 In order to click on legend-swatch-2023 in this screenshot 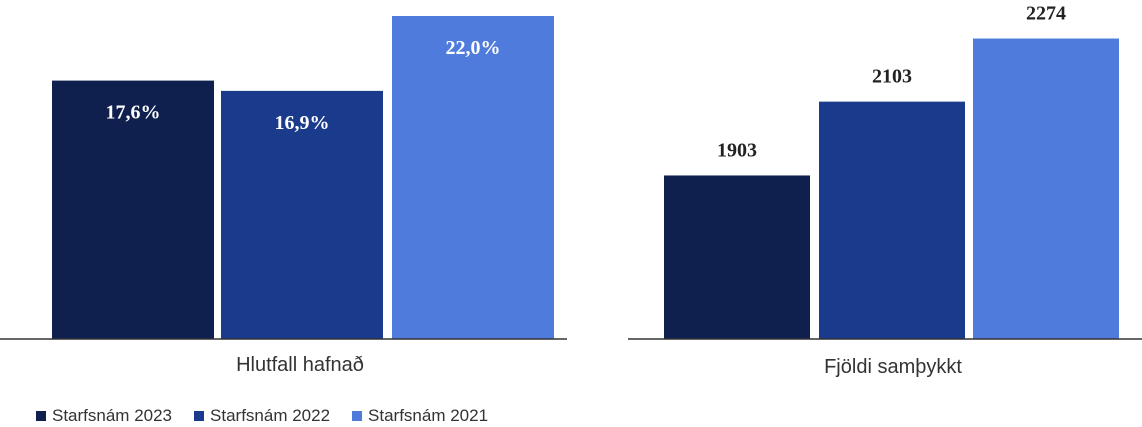, I will do `click(41, 416)`.